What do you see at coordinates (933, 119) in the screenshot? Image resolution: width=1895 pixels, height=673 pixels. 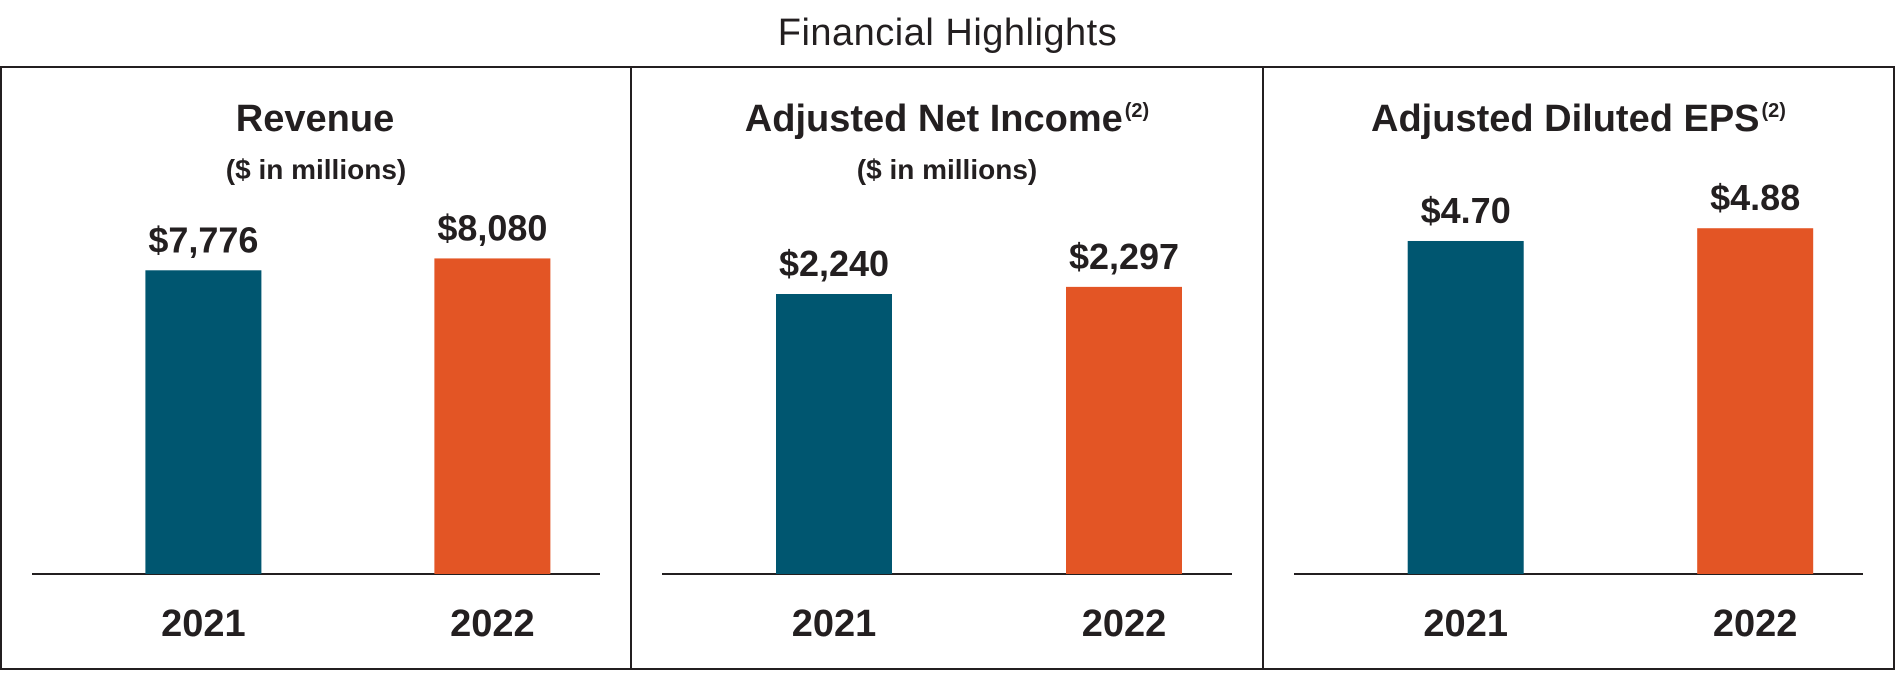 I see `chart-title-text: Adjusted Net Income` at bounding box center [933, 119].